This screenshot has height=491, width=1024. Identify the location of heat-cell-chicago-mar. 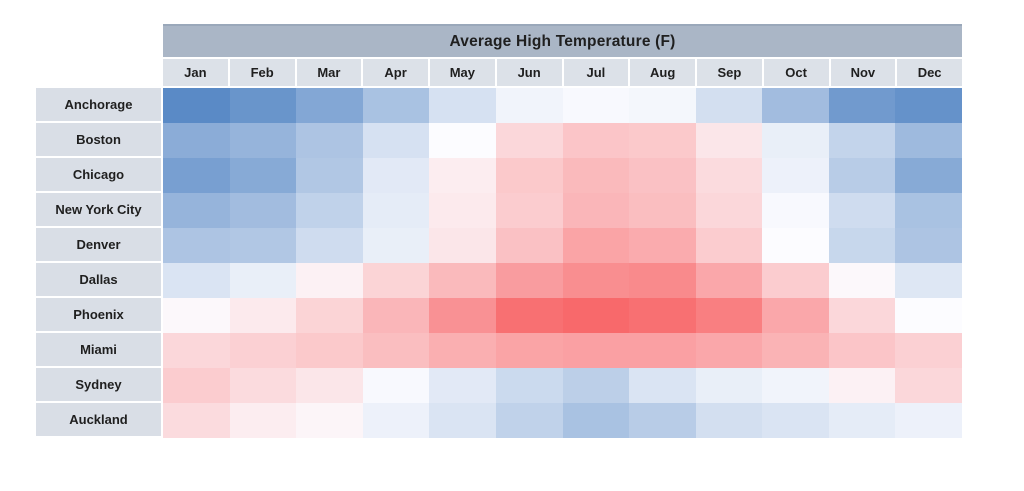
(329, 175).